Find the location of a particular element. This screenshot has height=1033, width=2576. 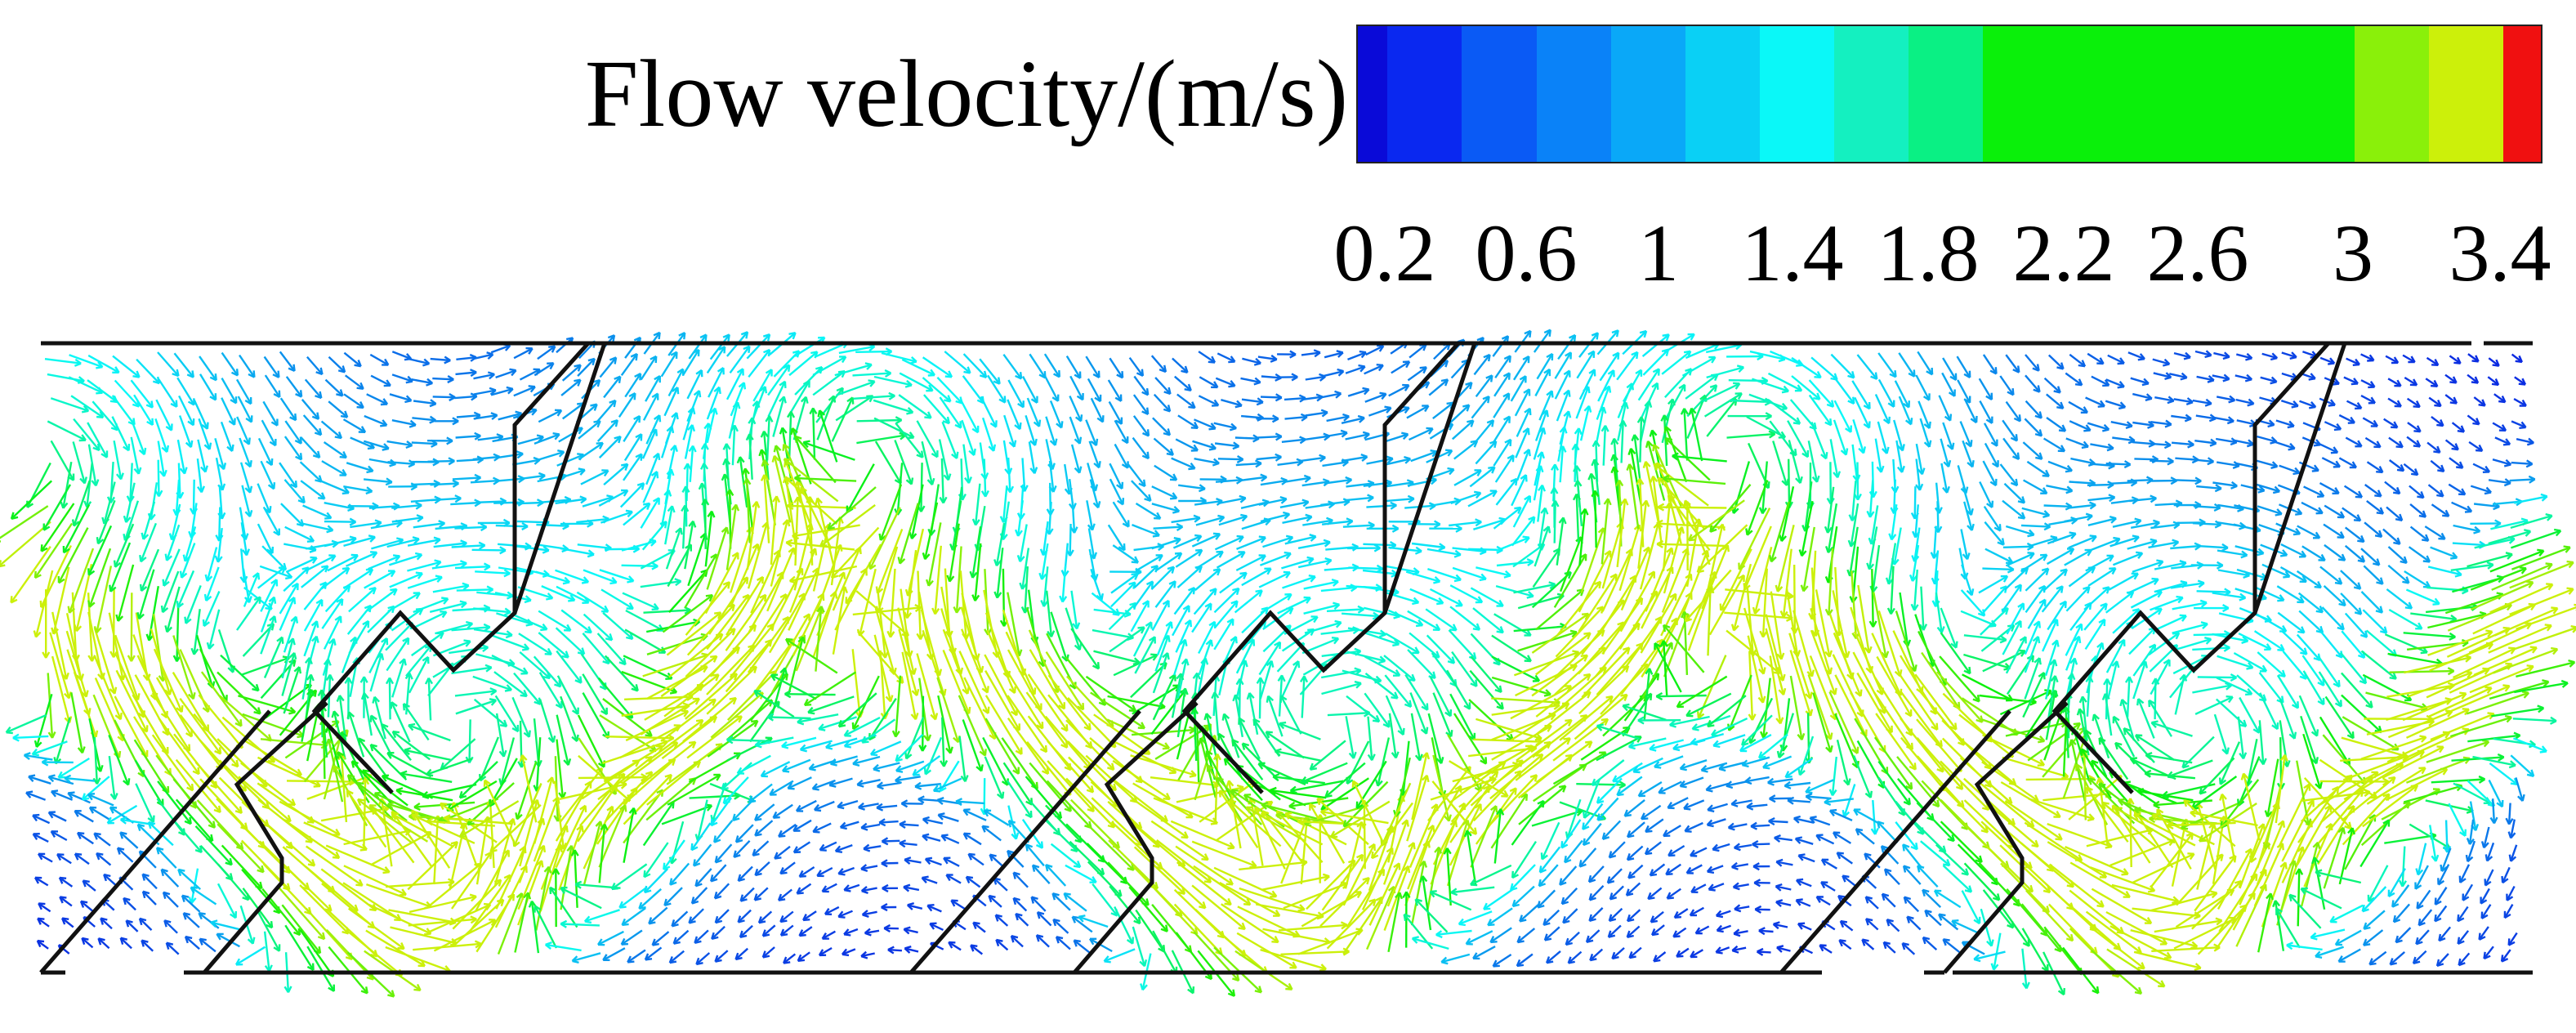

colorbar-tick-label: 3.4 is located at coordinates (2500, 253).